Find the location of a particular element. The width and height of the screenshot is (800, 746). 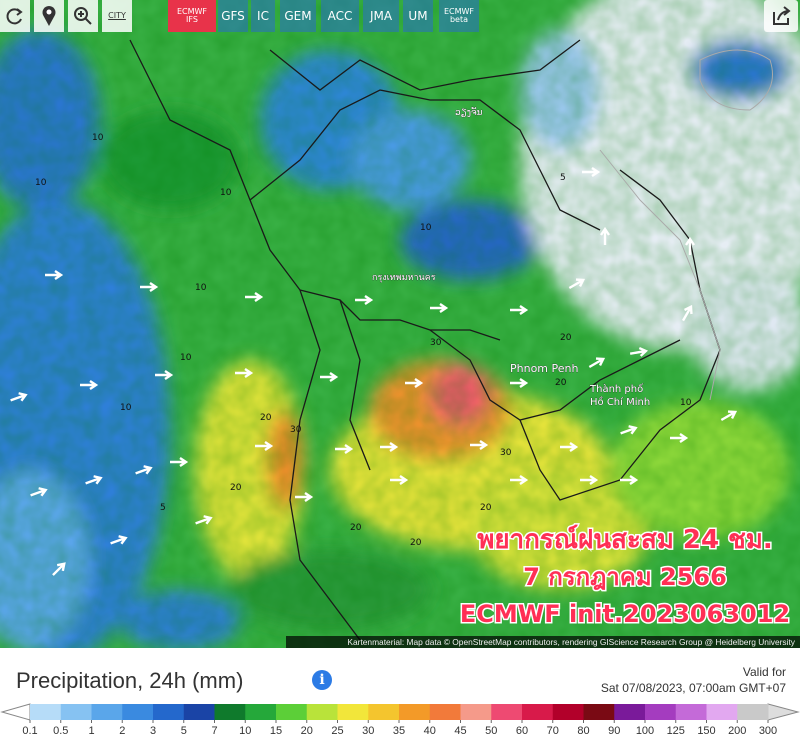

legend-tick-label: 0.5 is located at coordinates (60, 731).